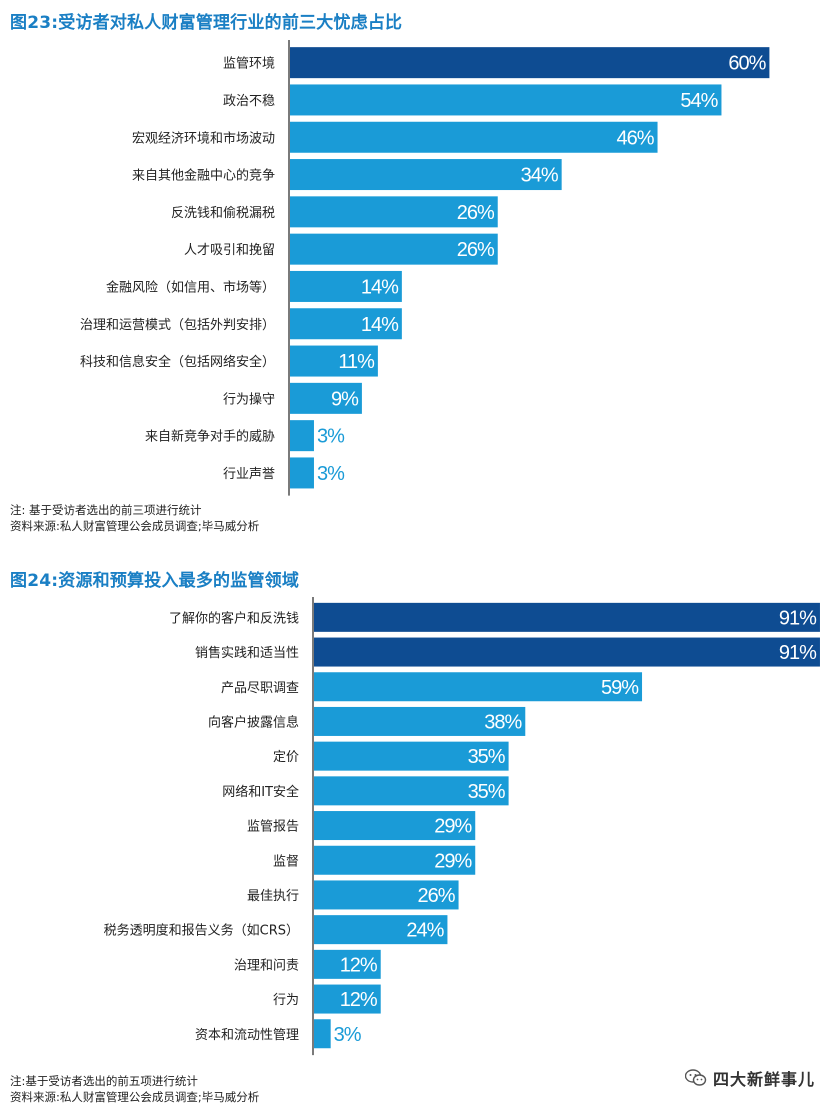 Image resolution: width=829 pixels, height=1118 pixels. Describe the element at coordinates (249, 64) in the screenshot. I see `category-label: 监管环境` at that location.